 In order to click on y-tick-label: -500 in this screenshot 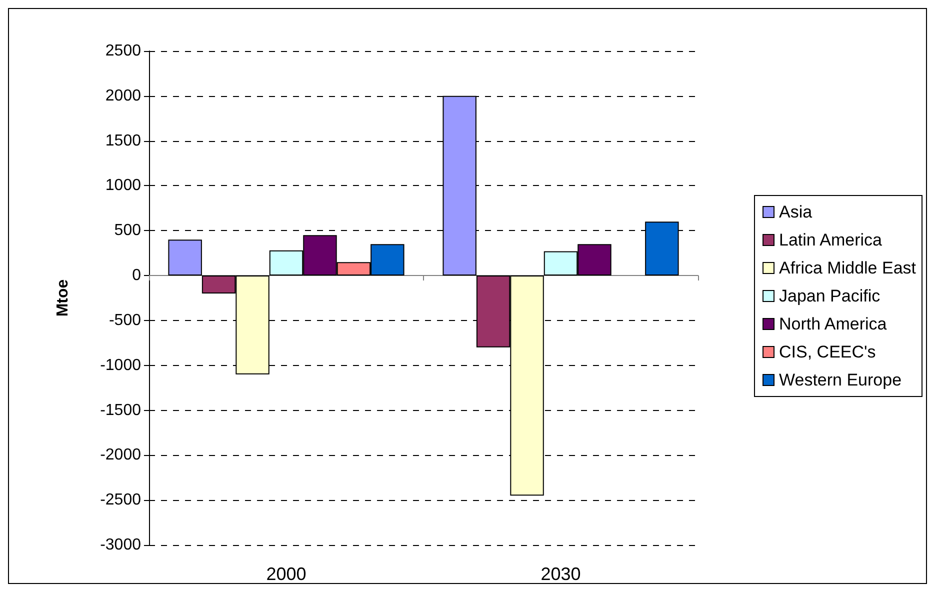, I will do `click(125, 320)`.